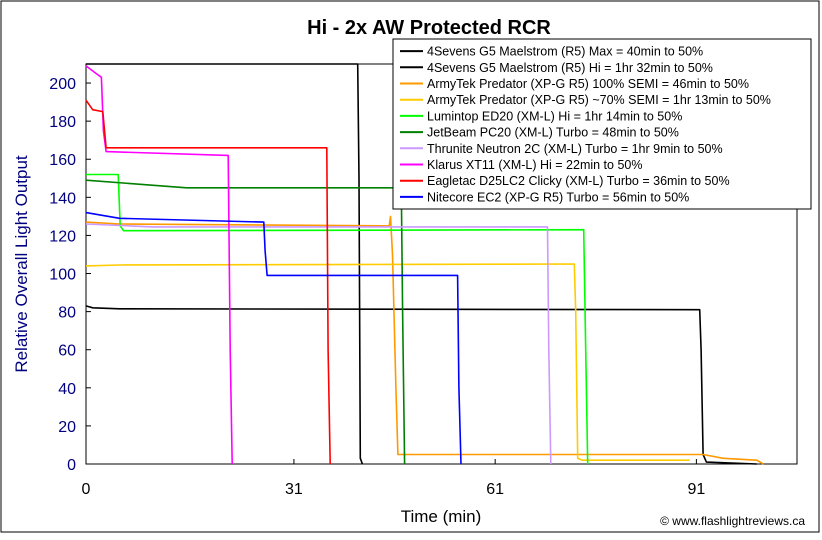 This screenshot has height=540, width=822. What do you see at coordinates (62, 198) in the screenshot?
I see `y-tick-label: 140` at bounding box center [62, 198].